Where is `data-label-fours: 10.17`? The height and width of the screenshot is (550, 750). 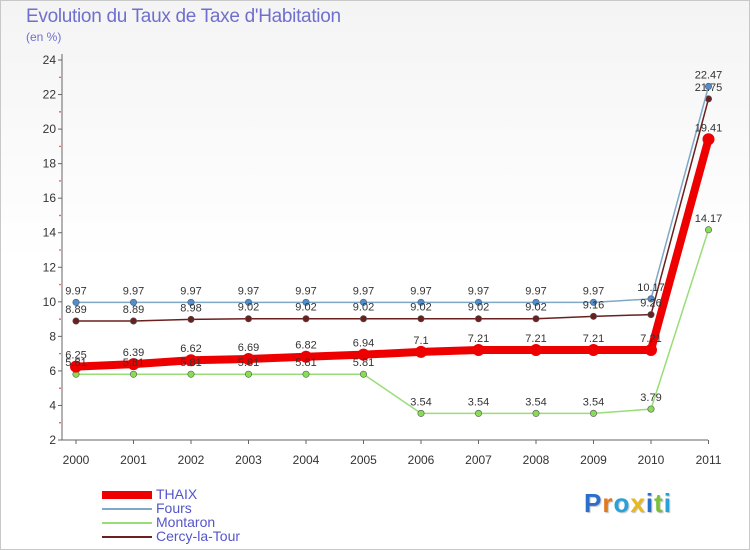
data-label-fours: 10.17 is located at coordinates (651, 288).